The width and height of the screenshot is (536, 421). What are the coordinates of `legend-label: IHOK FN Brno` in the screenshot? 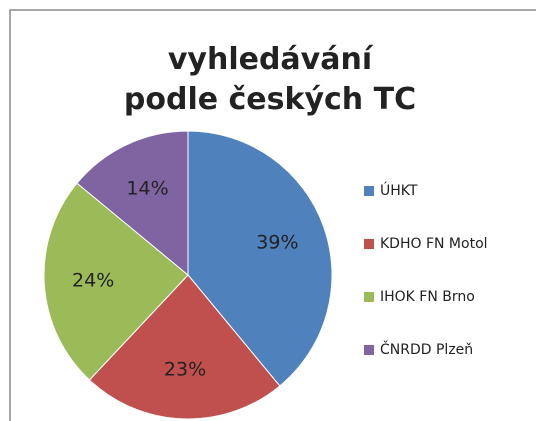 It's located at (427, 297).